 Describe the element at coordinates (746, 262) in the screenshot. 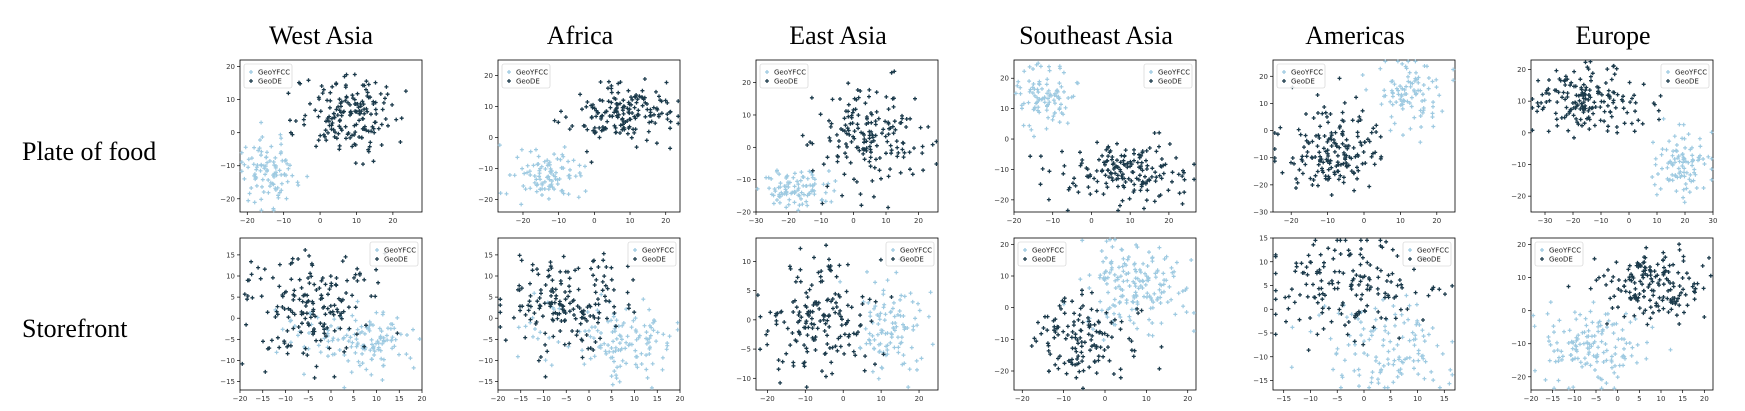

I see `y-tick-label: 10` at that location.